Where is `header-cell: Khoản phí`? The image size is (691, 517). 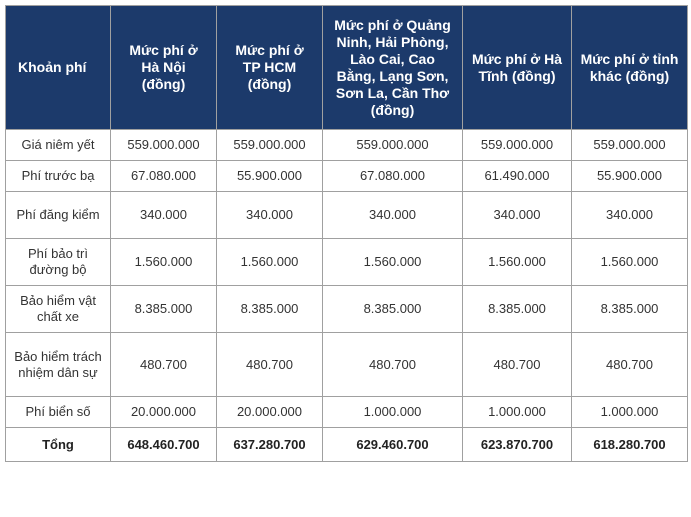
header-cell: Khoản phí is located at coordinates (58, 67).